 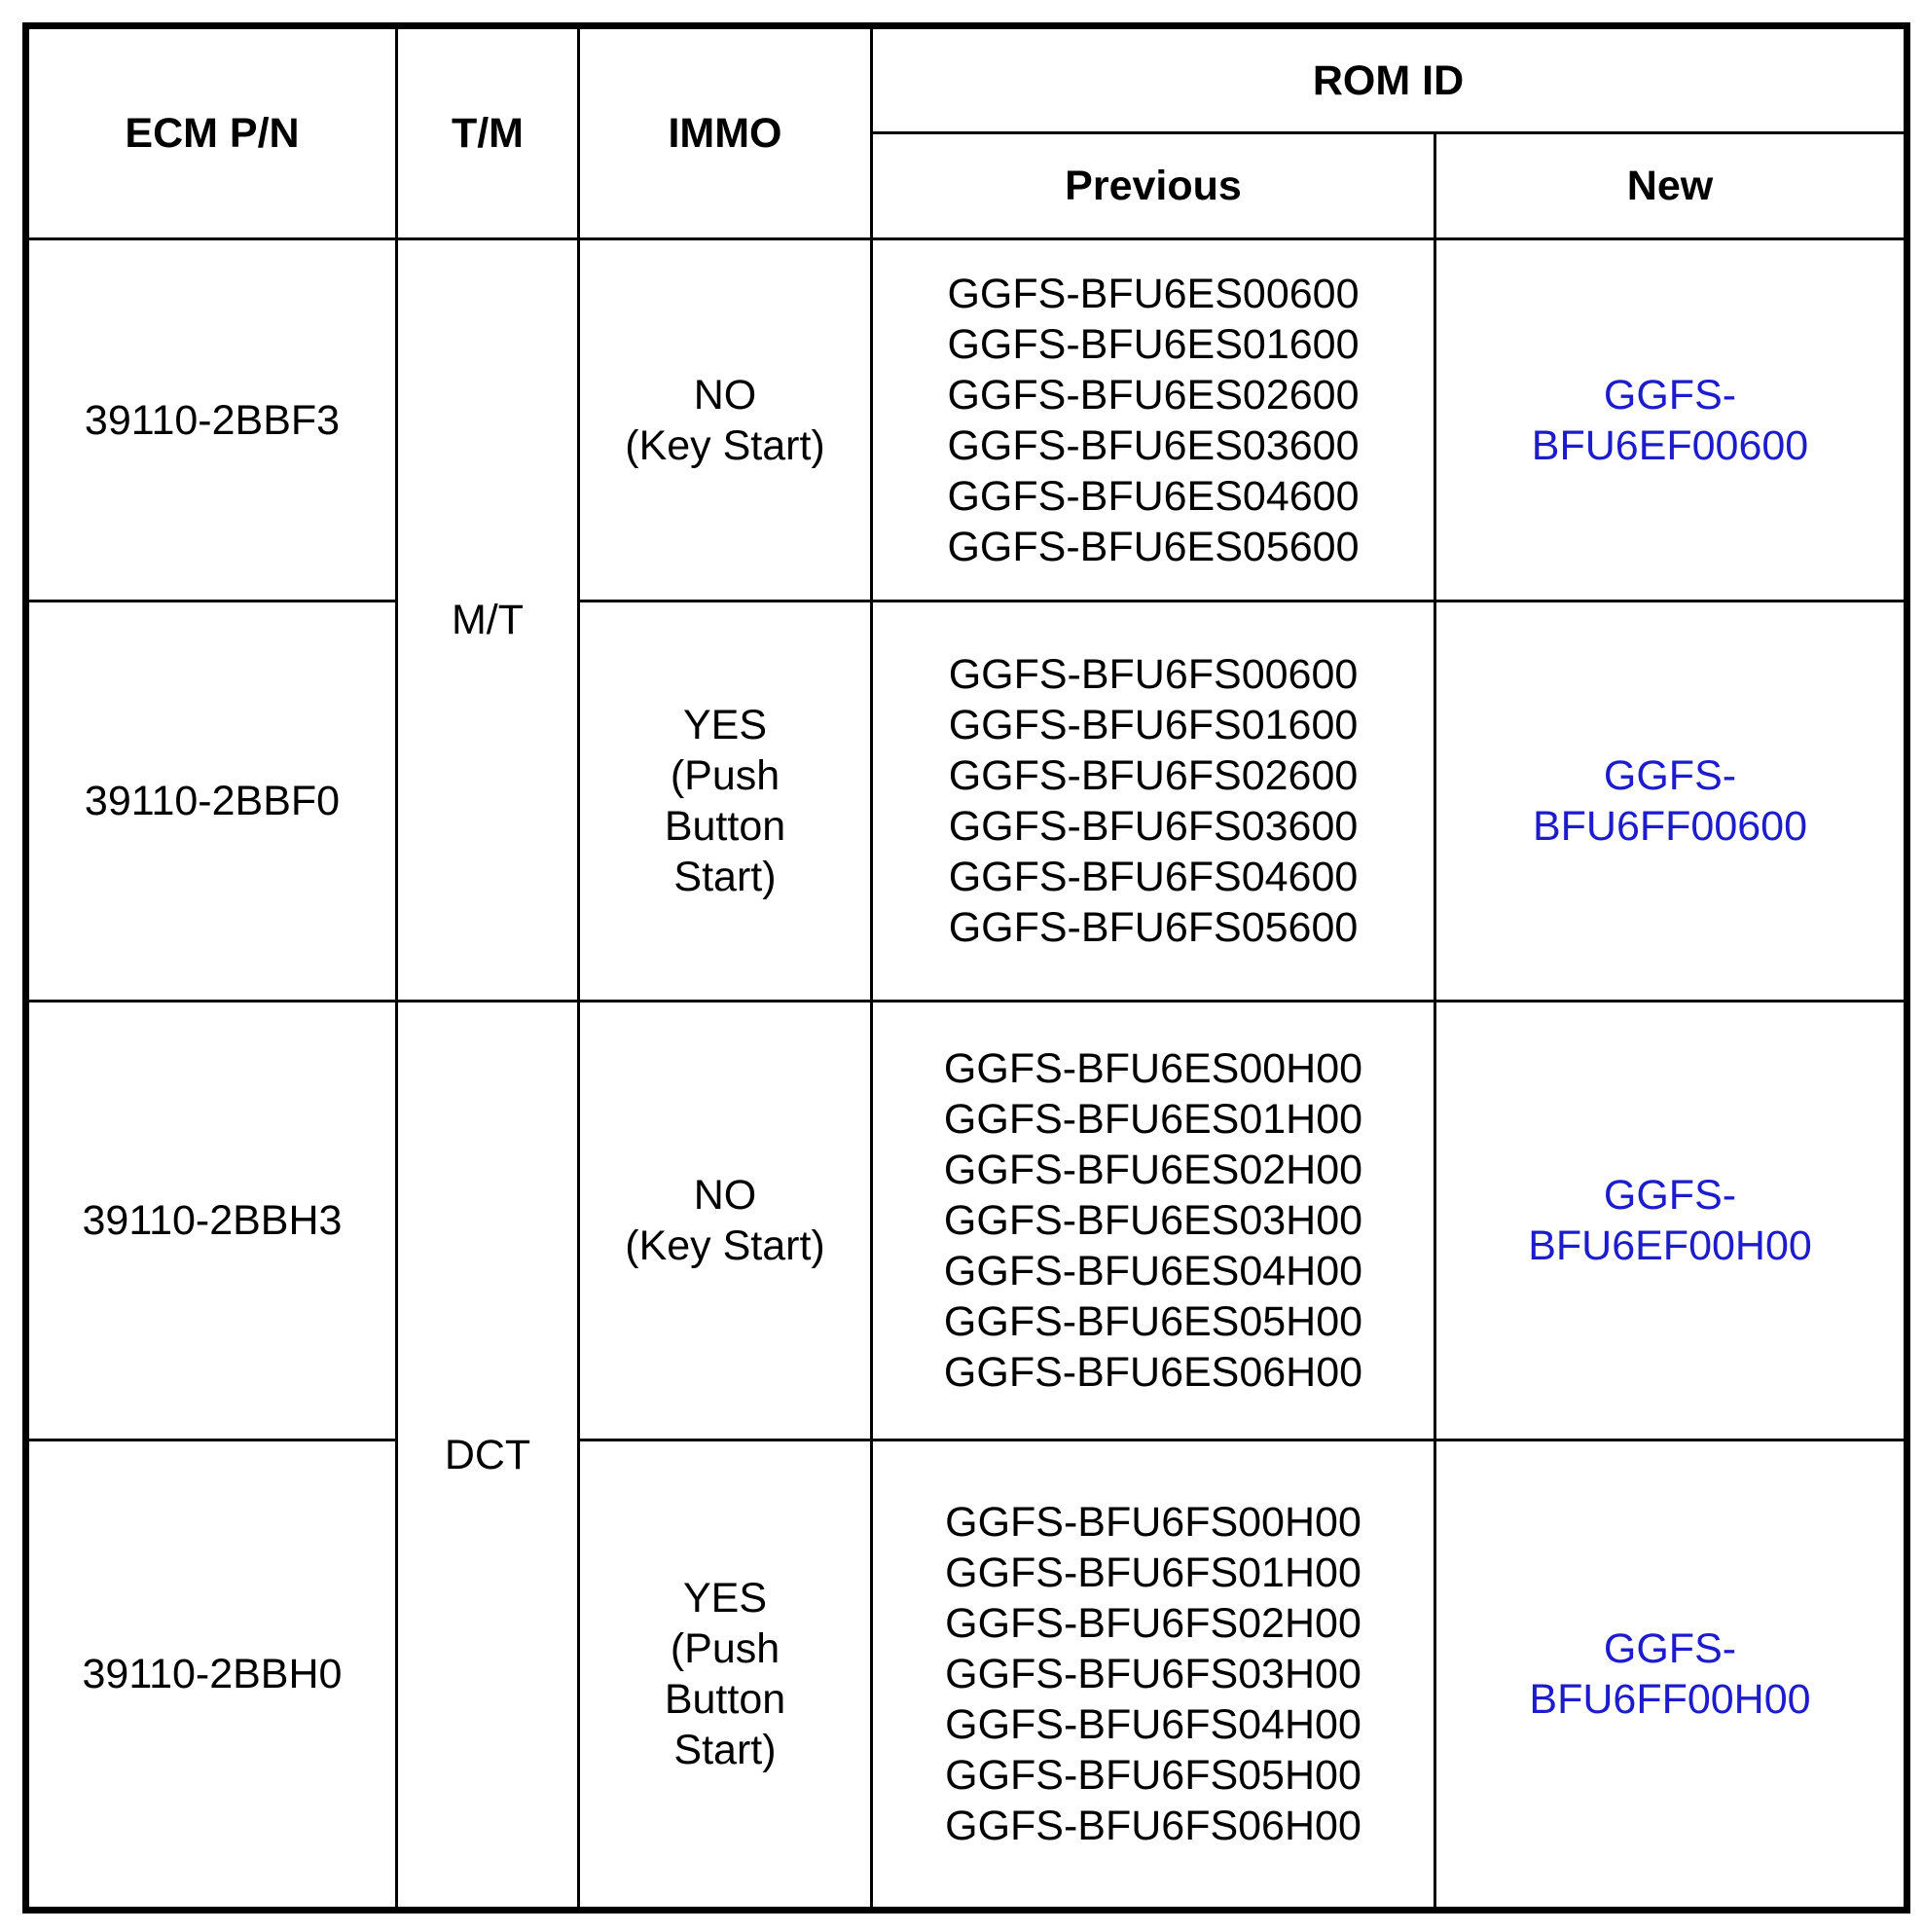 What do you see at coordinates (1153, 344) in the screenshot?
I see `text-line: GGFS-BFU6ES01600` at bounding box center [1153, 344].